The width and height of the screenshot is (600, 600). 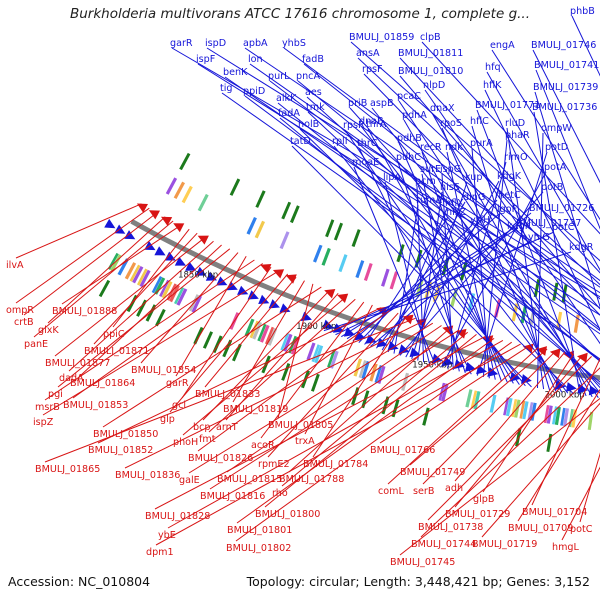 I want to click on forward-gene-label: hfq, so click(x=493, y=67).